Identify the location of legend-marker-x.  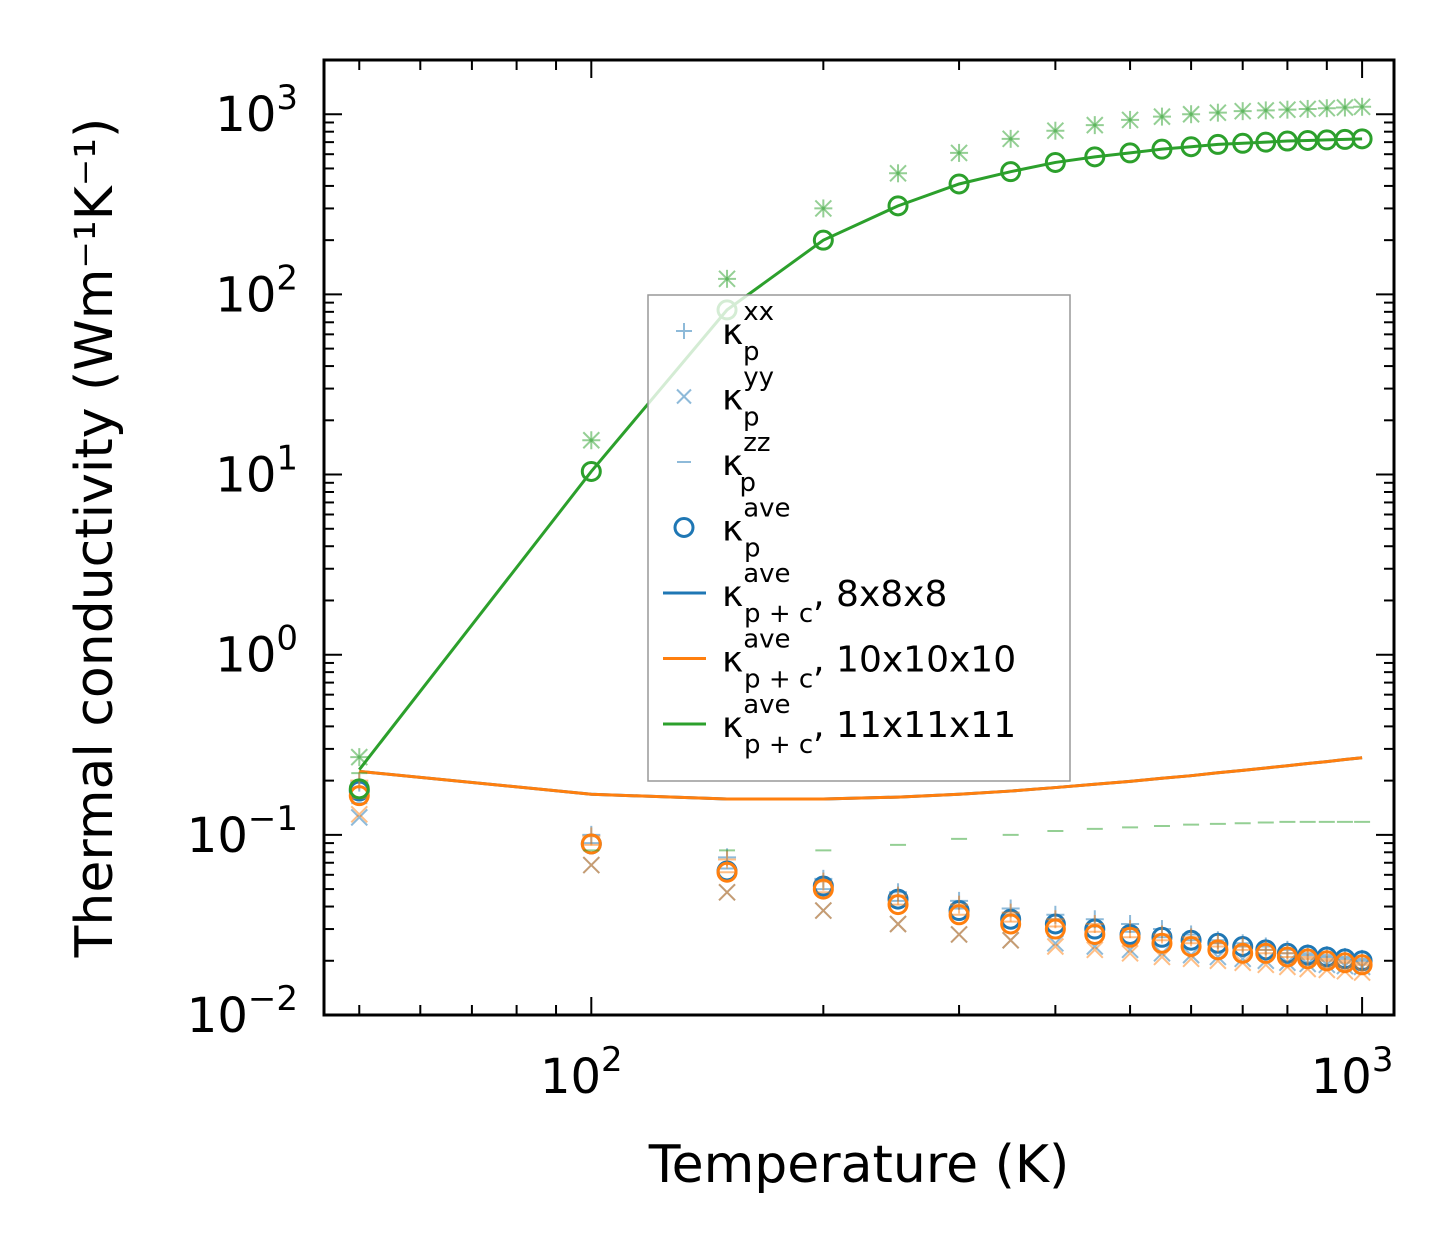
(684, 396).